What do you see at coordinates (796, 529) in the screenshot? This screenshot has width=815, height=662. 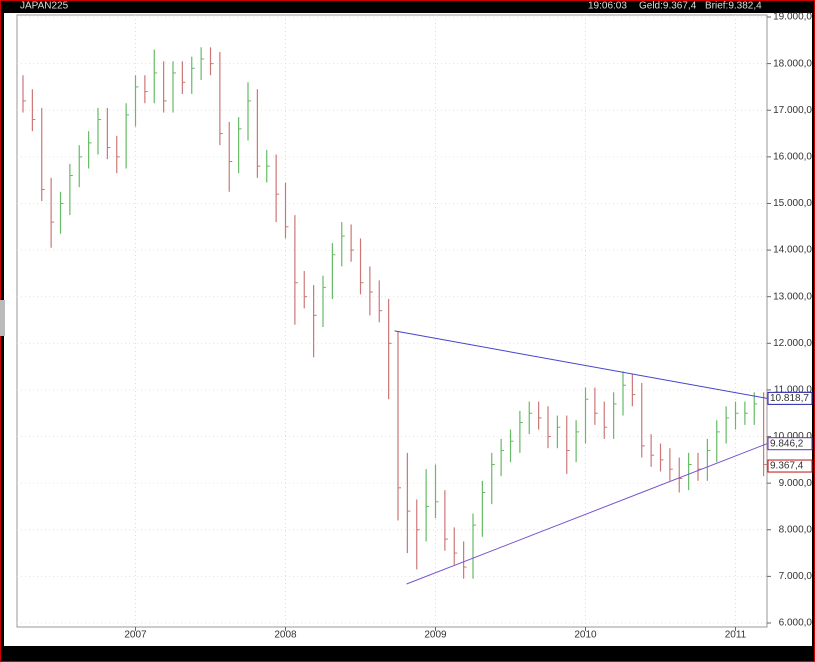 I see `y-tick-label: 8.000,0` at bounding box center [796, 529].